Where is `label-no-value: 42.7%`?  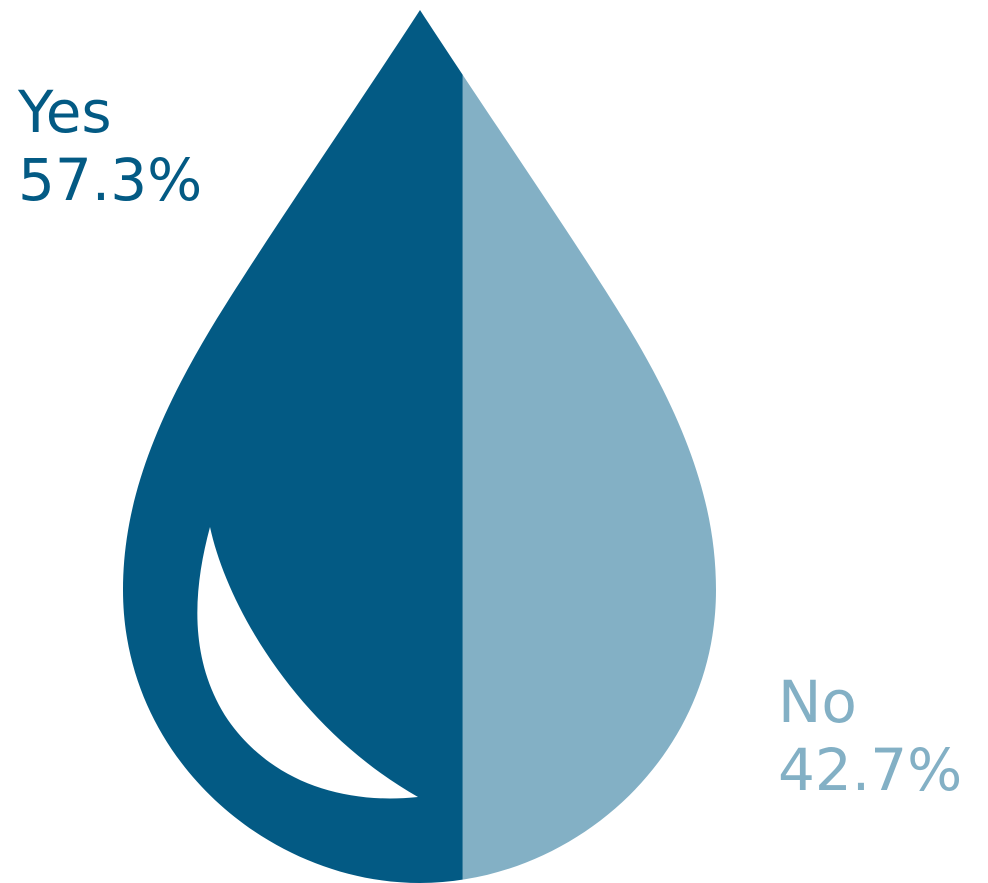
label-no-value: 42.7% is located at coordinates (870, 770).